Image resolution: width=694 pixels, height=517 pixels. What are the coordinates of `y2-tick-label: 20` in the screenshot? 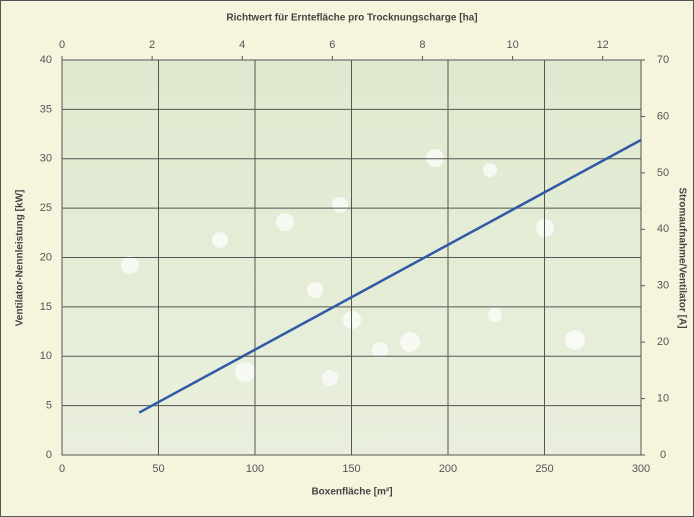 It's located at (663, 342).